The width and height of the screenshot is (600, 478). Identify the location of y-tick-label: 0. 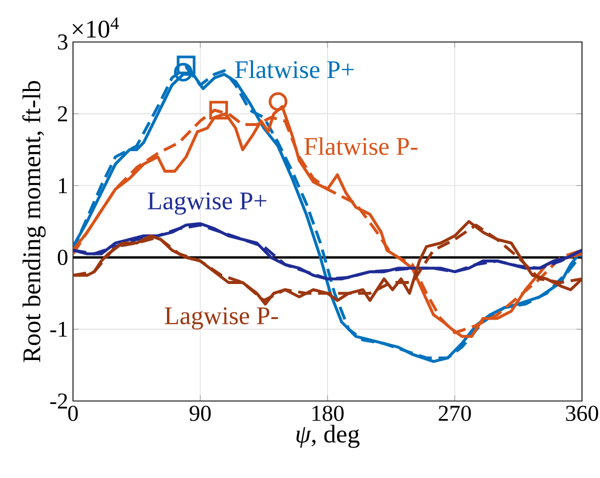
(63, 258).